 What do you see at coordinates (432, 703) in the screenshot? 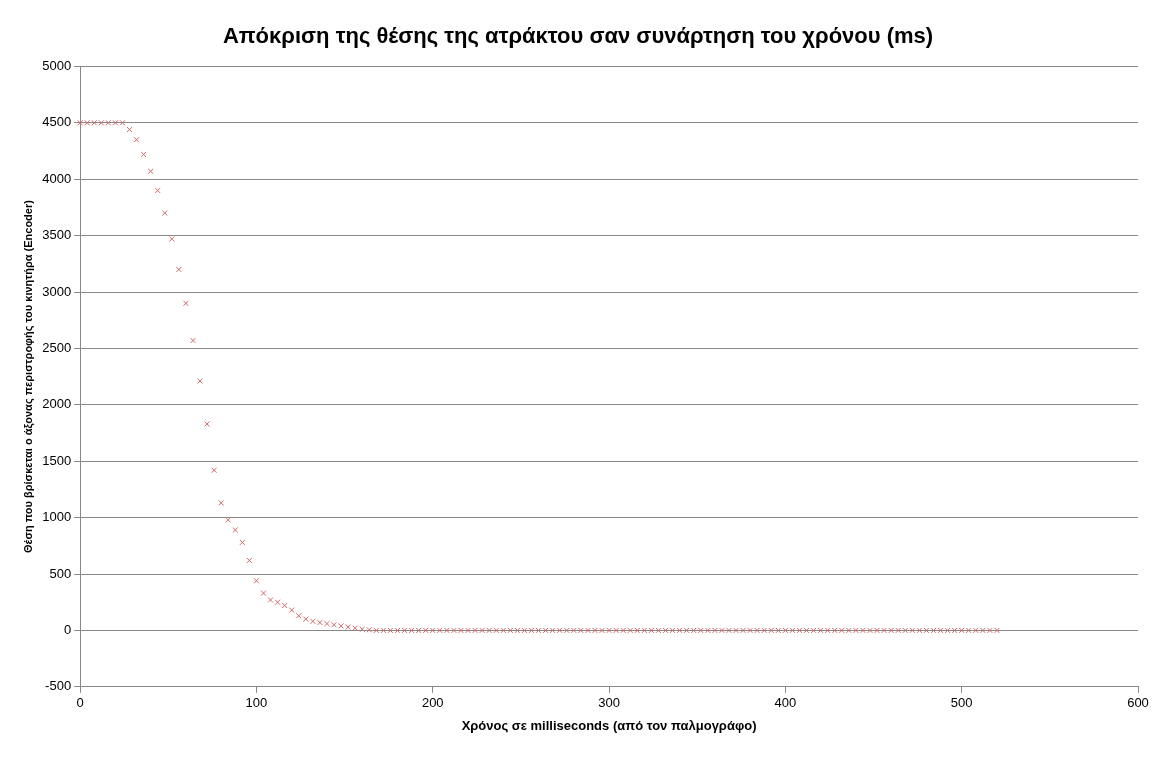
I see `x-tick-label: 200` at bounding box center [432, 703].